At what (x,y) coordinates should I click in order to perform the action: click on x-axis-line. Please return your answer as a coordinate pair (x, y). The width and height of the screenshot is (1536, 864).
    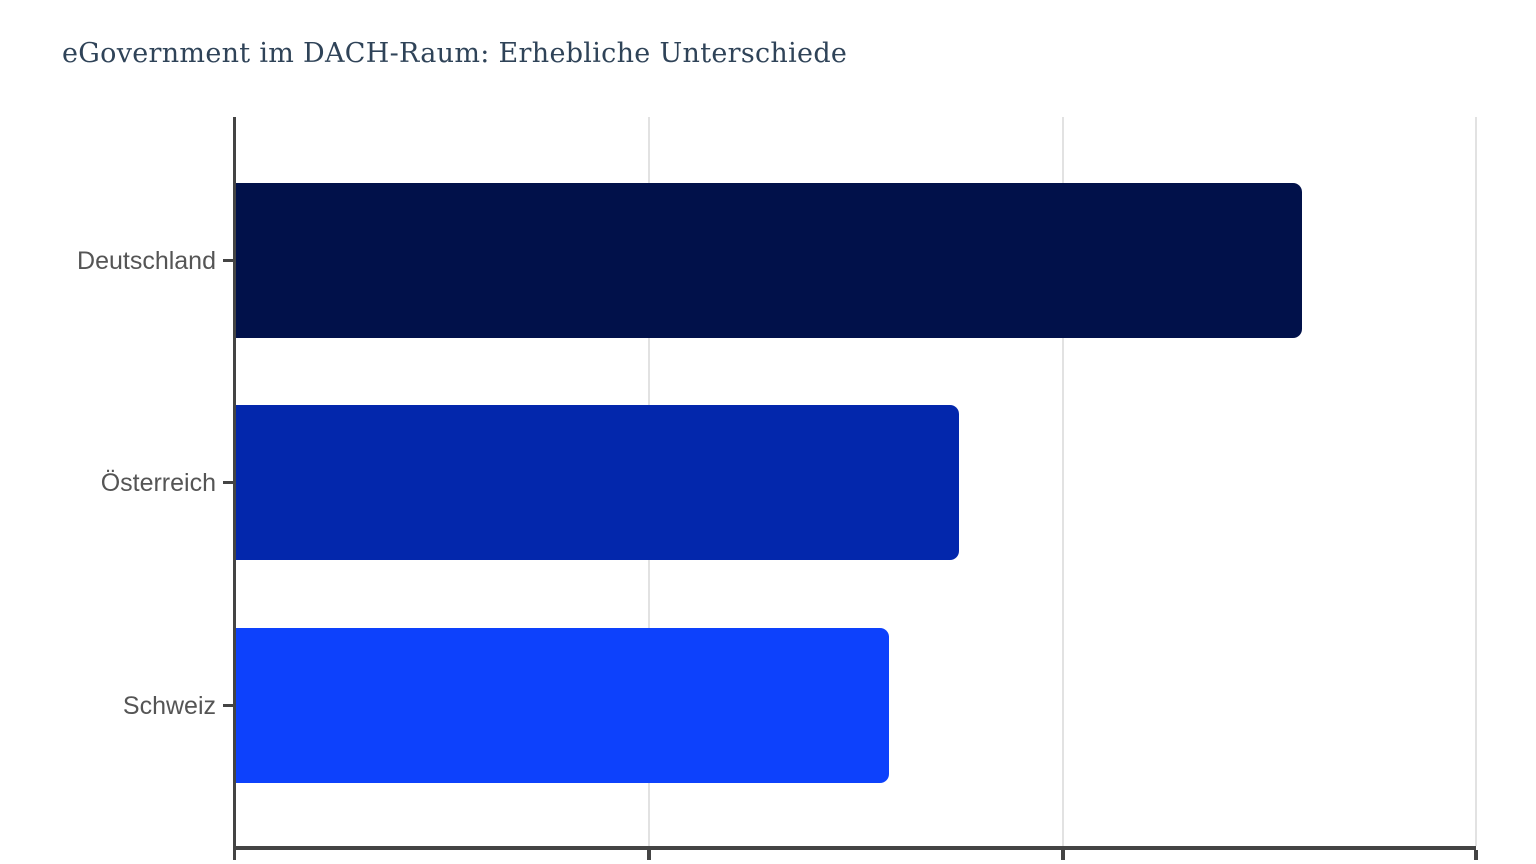
    Looking at the image, I should click on (854, 848).